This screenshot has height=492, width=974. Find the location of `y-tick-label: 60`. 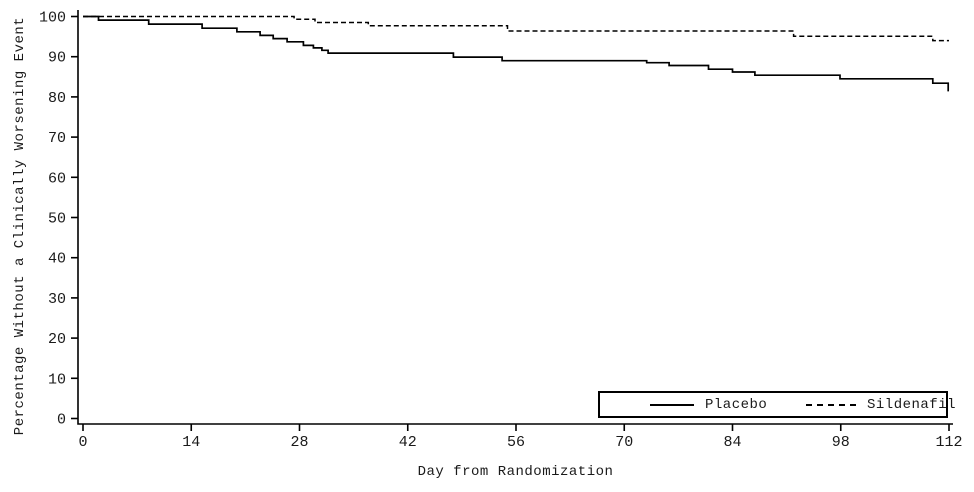

y-tick-label: 60 is located at coordinates (57, 178).